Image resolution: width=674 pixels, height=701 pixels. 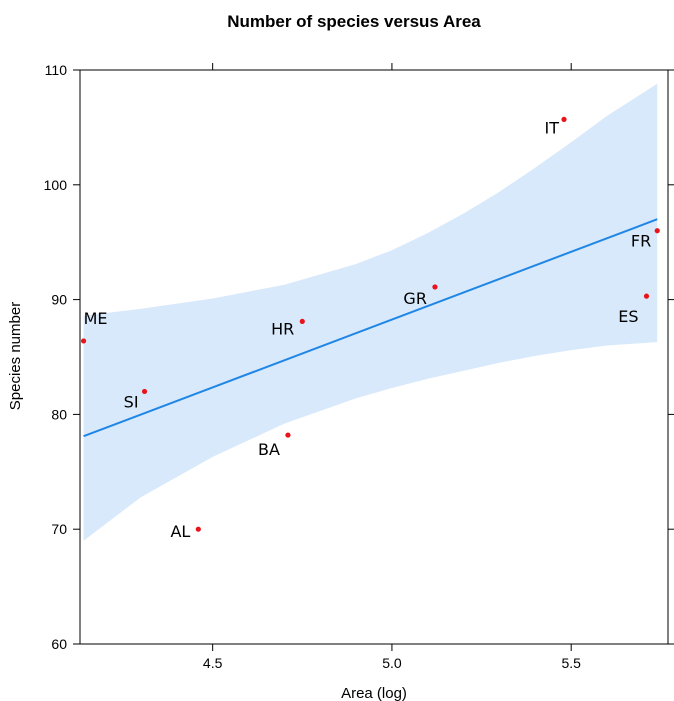 I want to click on chart-title: Number of species versus Area, so click(x=354, y=21).